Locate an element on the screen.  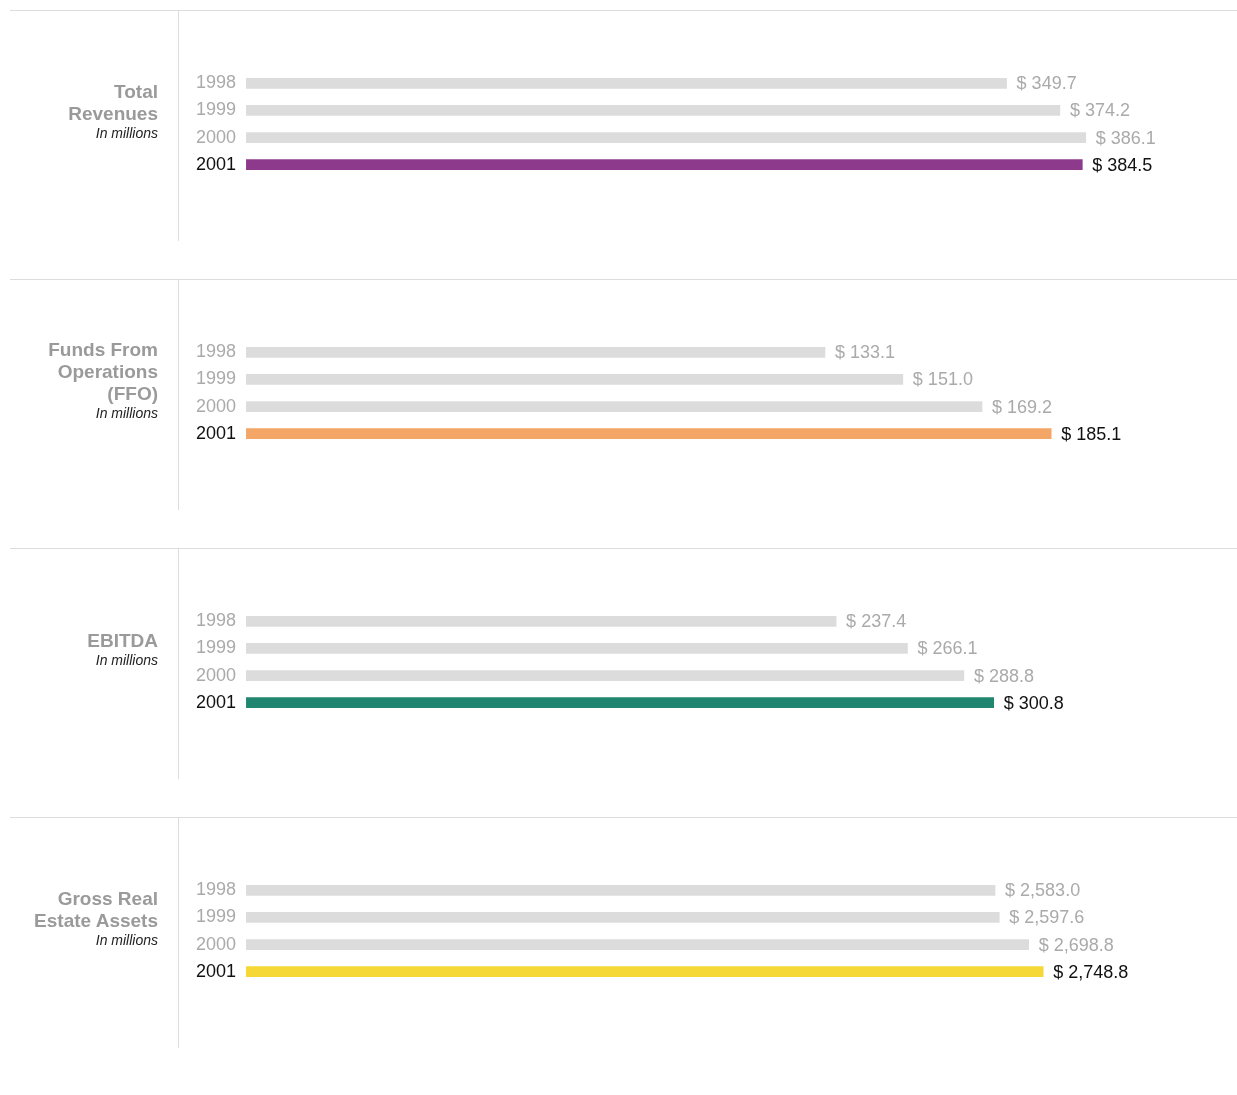
data-label: $ 133.1 is located at coordinates (865, 352).